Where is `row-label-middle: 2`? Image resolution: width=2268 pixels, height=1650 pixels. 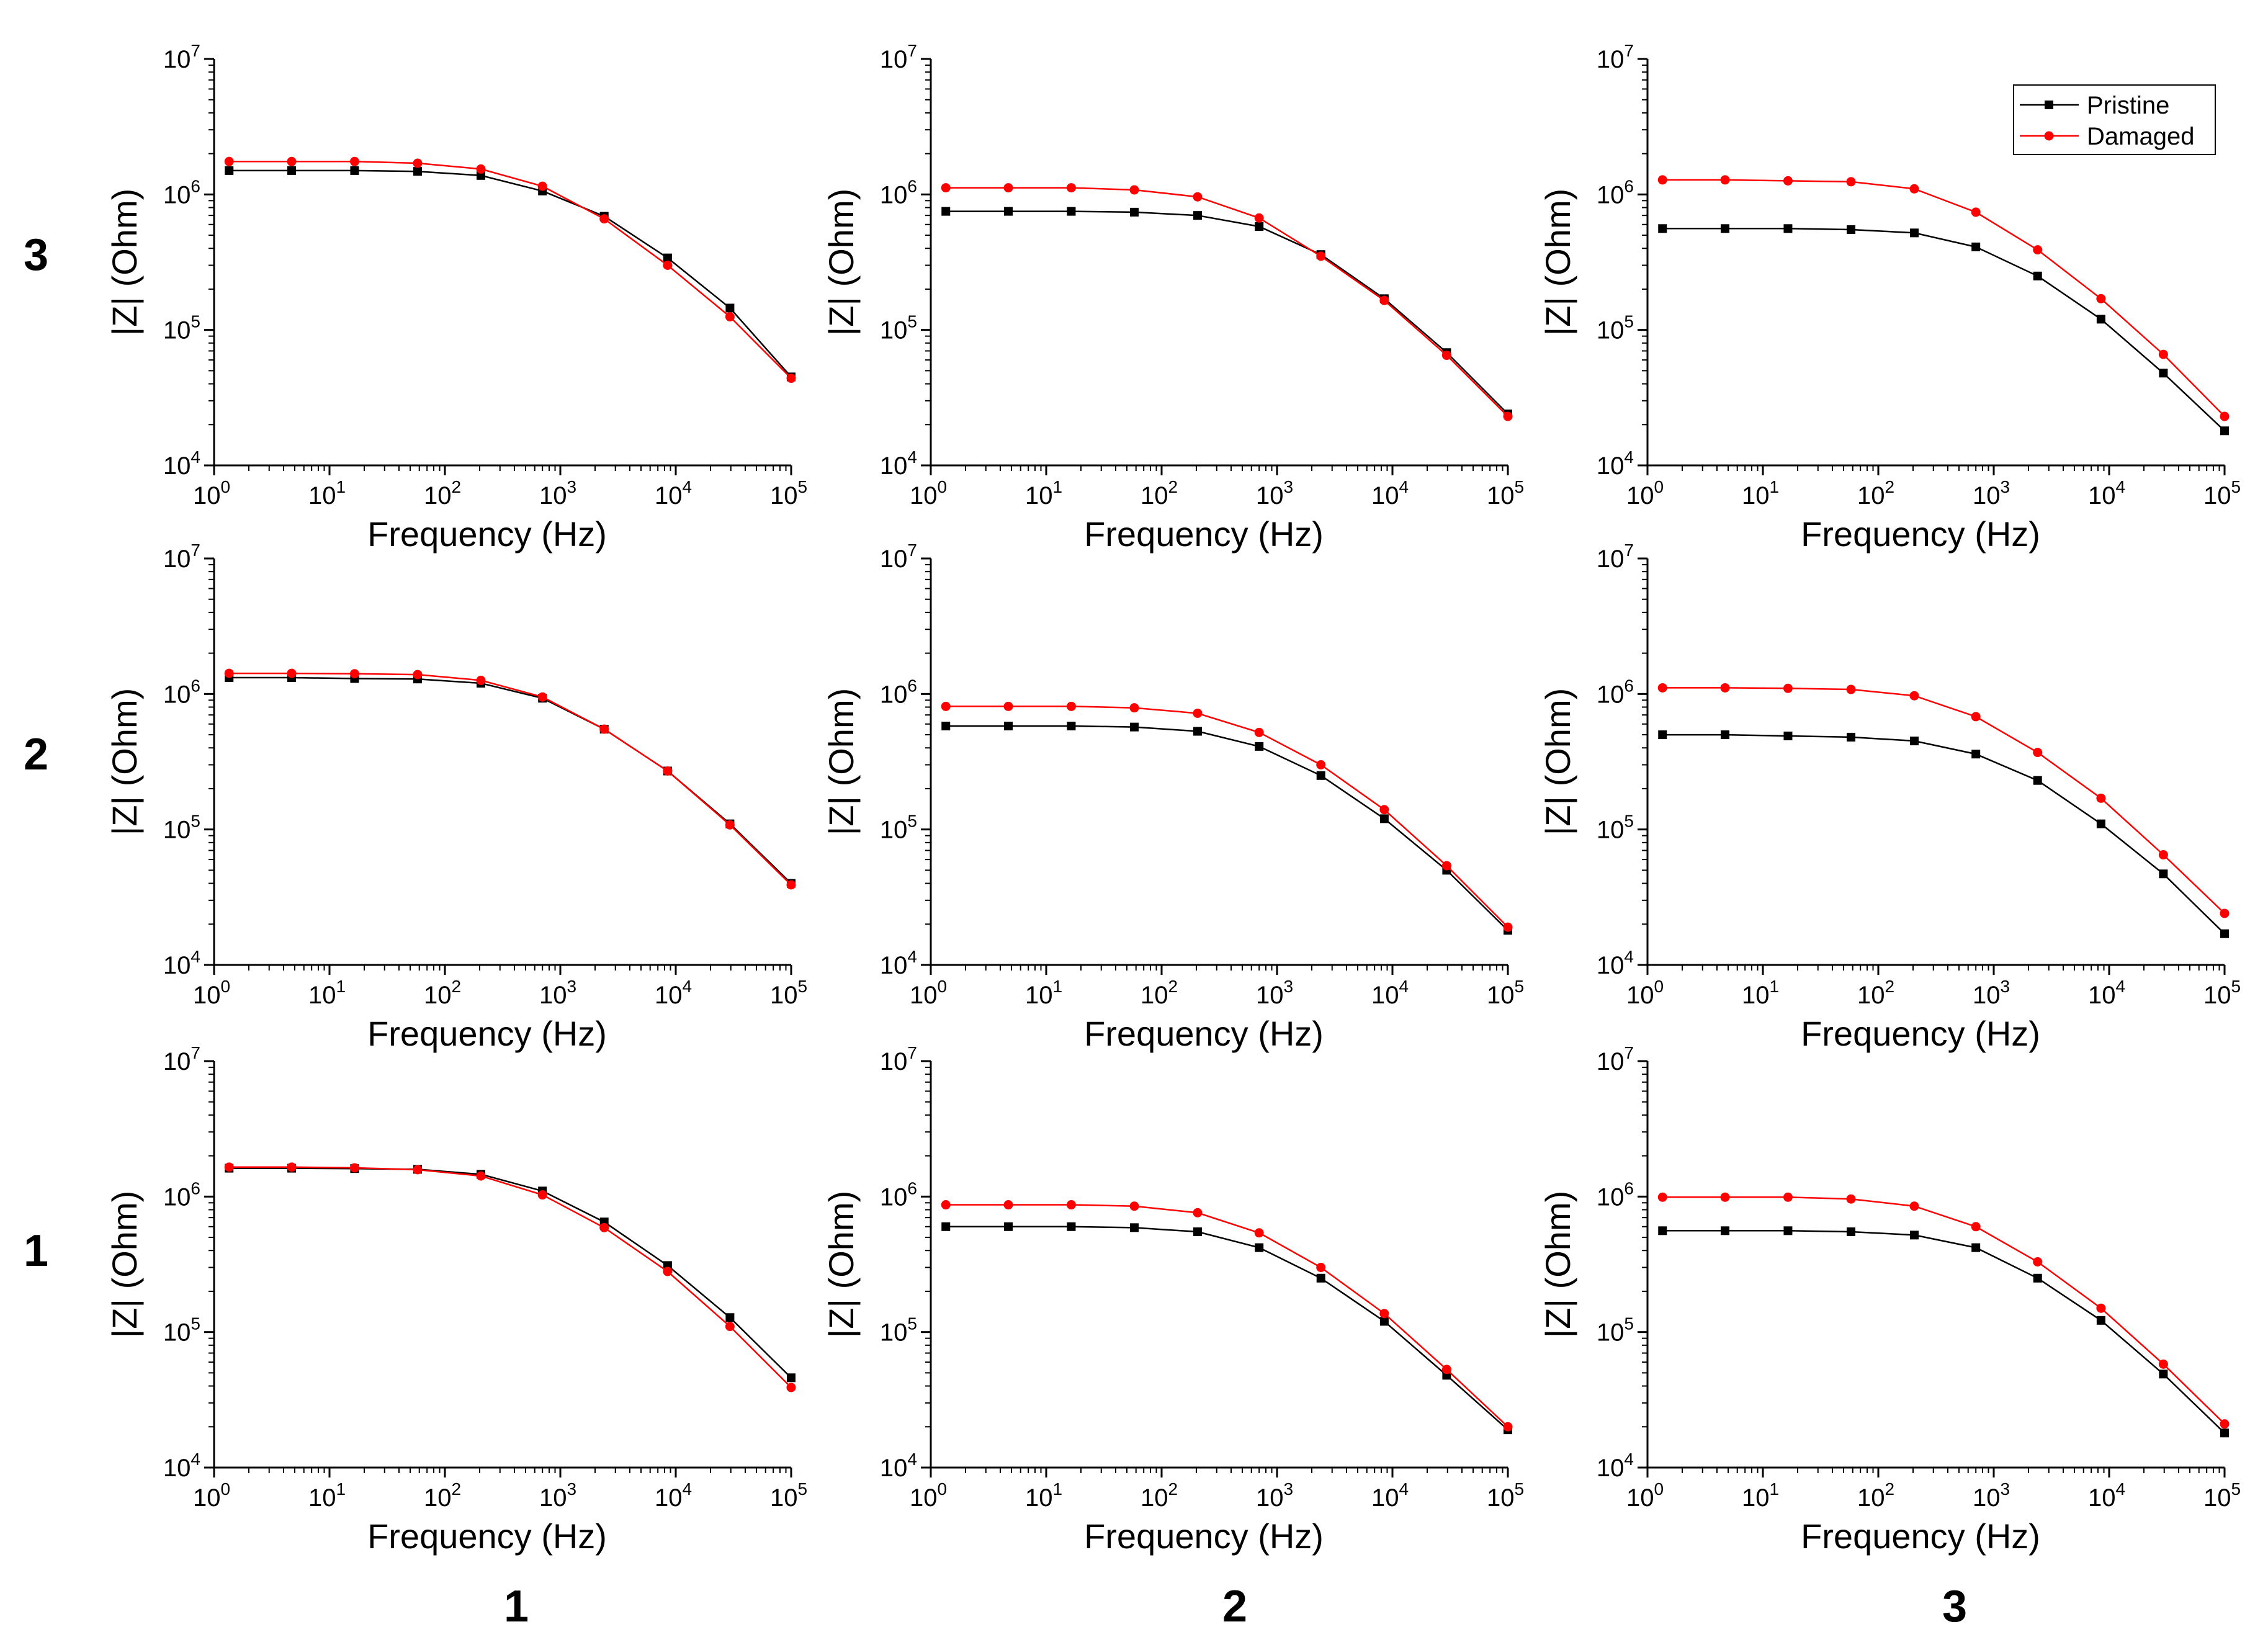
row-label-middle: 2 is located at coordinates (36, 755).